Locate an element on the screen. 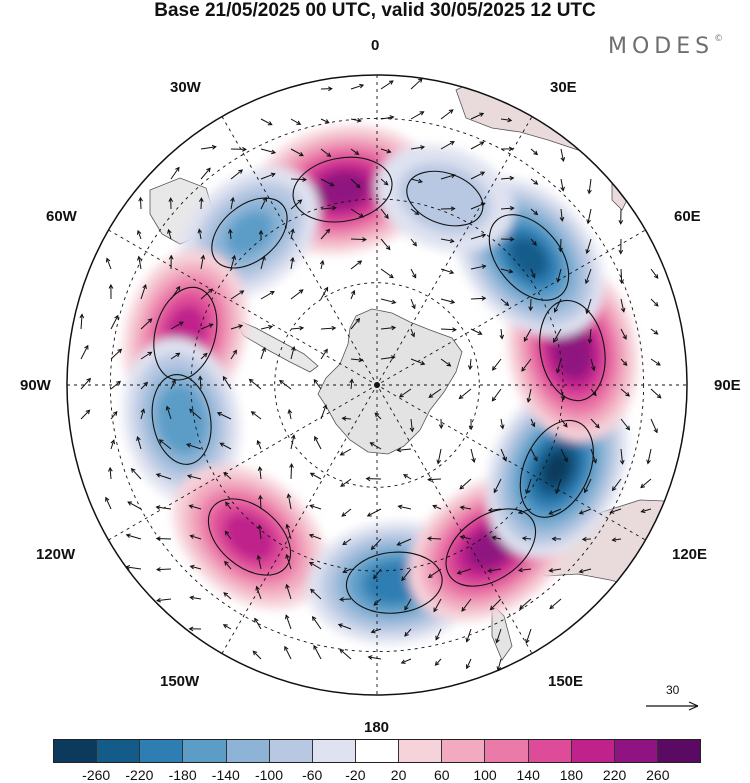 This screenshot has width=750, height=783. colorbar-tick-label: 140 is located at coordinates (528, 775).